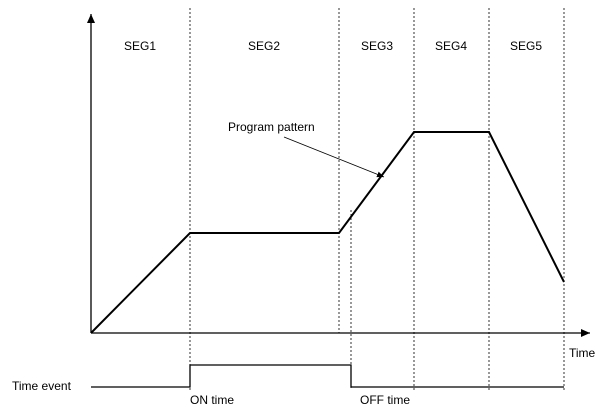 The image size is (602, 407). I want to click on time-event-label: Time event, so click(42, 386).